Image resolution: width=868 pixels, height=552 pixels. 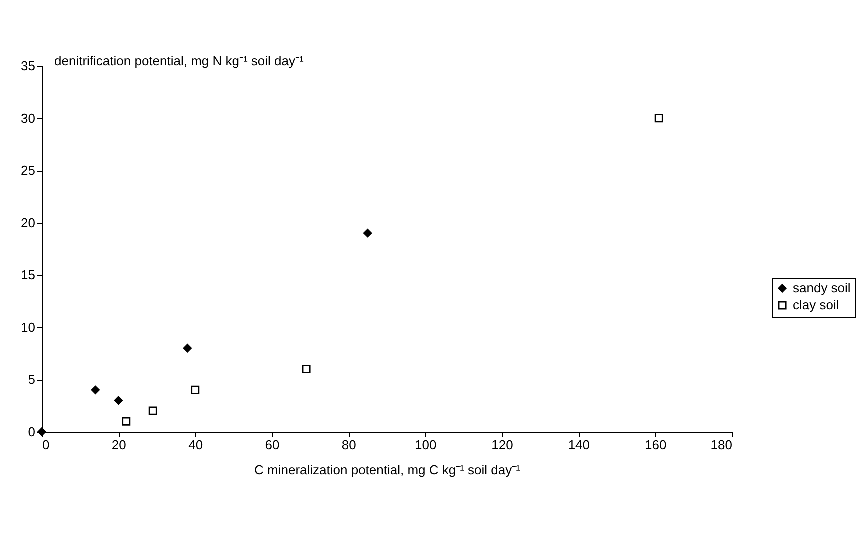 I want to click on x-tick-label: 80, so click(x=349, y=445).